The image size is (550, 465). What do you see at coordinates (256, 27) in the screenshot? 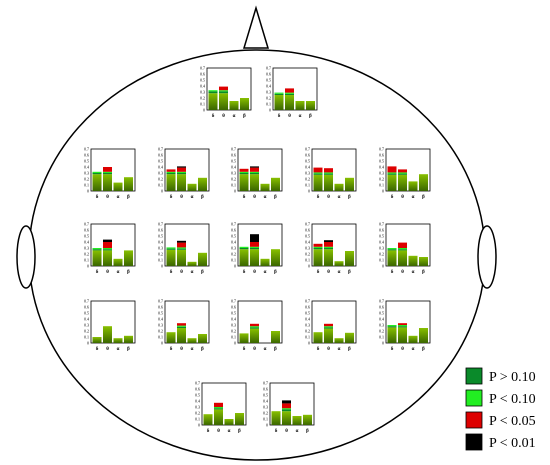
I see `nose-shape` at bounding box center [256, 27].